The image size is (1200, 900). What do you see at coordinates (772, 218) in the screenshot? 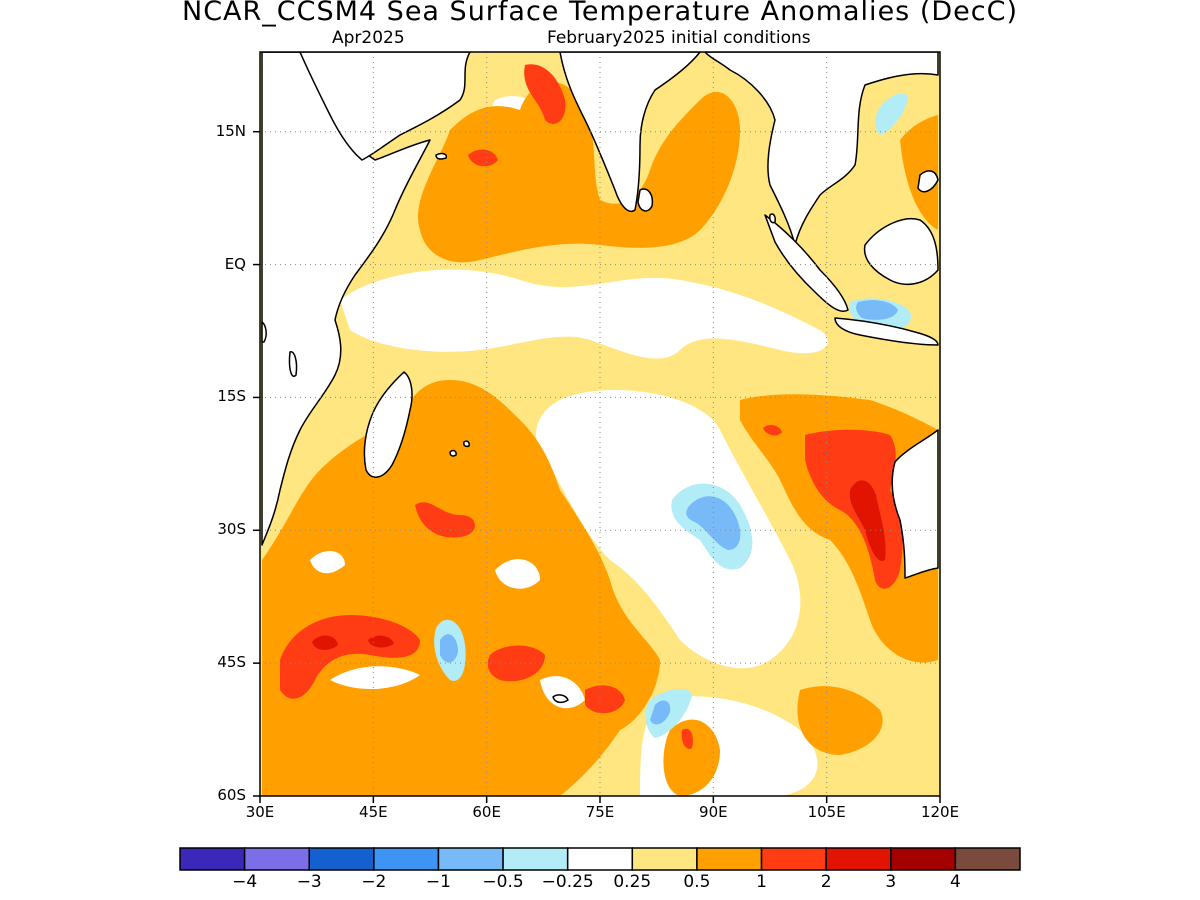
I see `andaman-islands` at bounding box center [772, 218].